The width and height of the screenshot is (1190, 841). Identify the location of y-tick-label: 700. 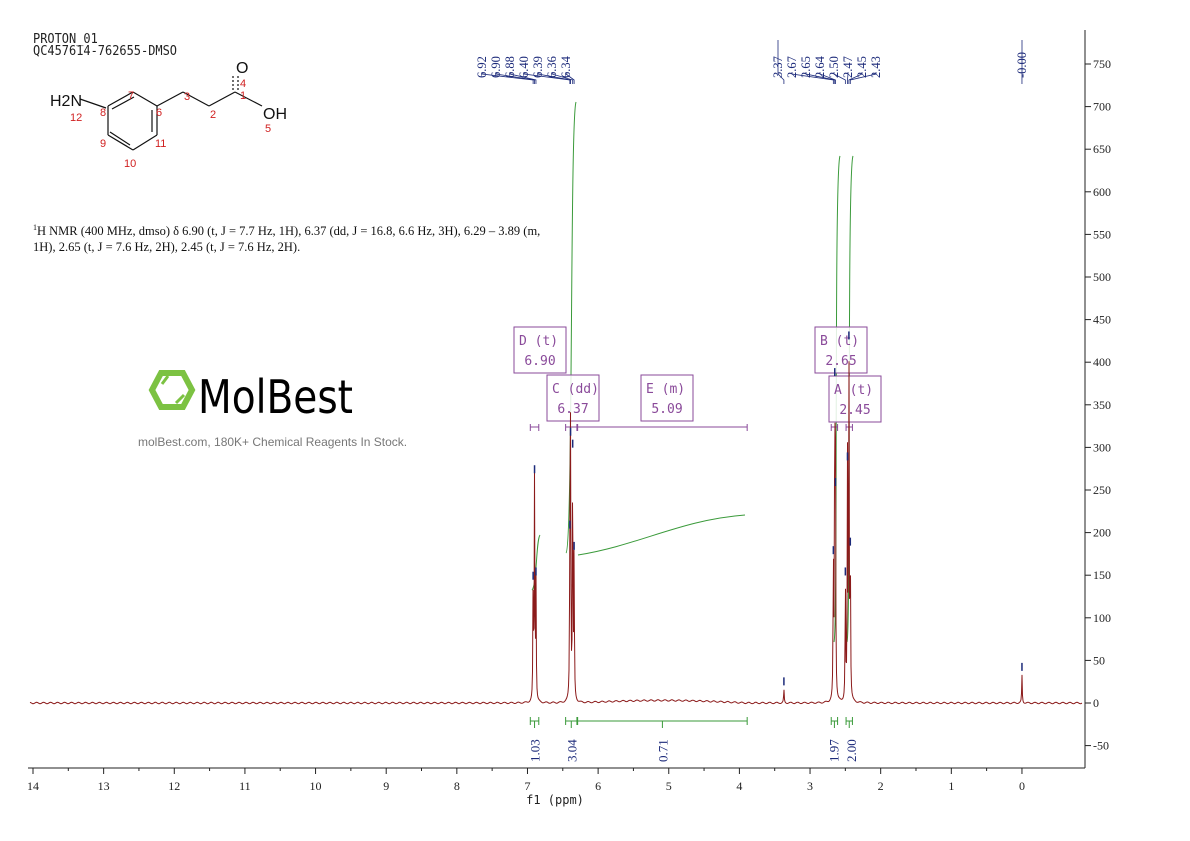
(1102, 107).